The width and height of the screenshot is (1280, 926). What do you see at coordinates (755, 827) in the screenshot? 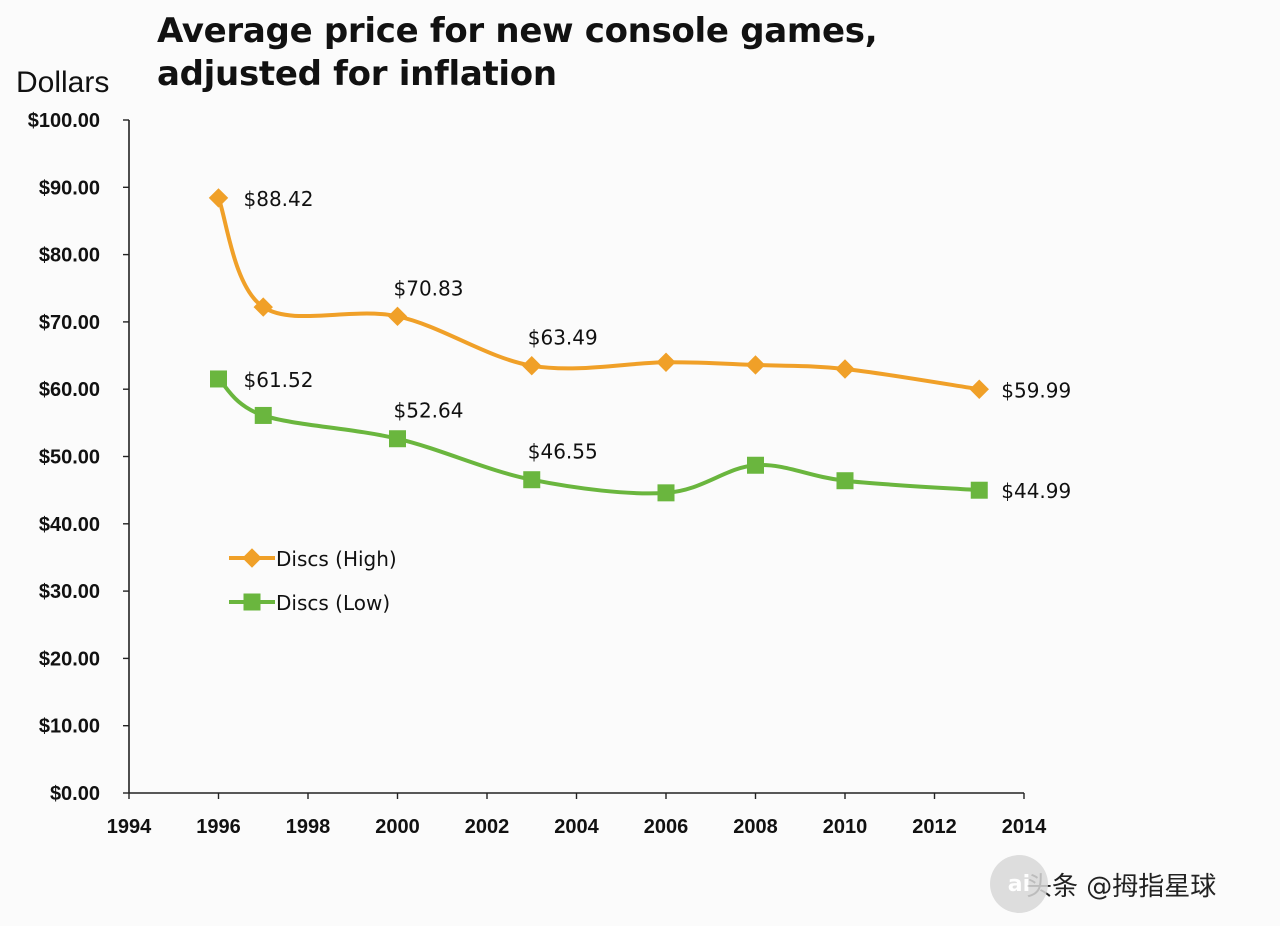
I see `x-tick-label: 2008` at bounding box center [755, 827].